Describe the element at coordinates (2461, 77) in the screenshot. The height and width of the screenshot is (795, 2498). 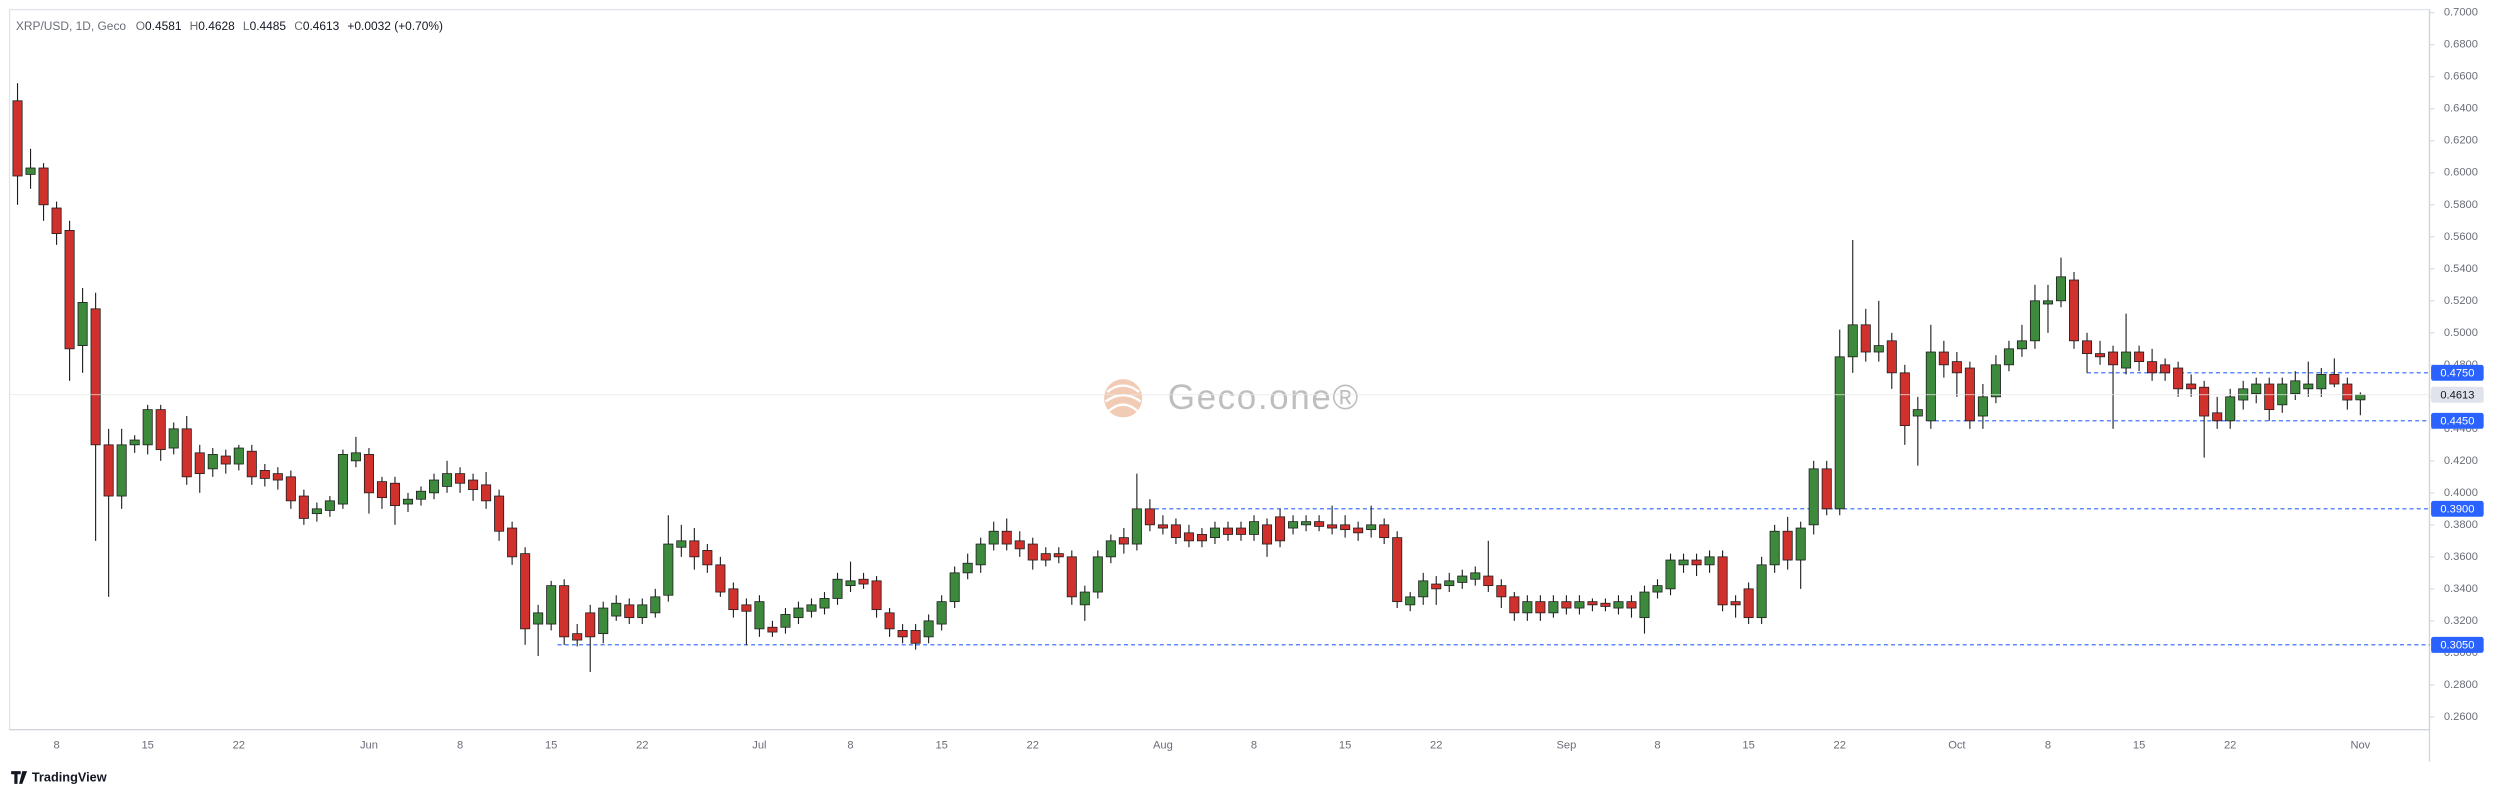
I see `y-tick-label: 0.6600` at that location.